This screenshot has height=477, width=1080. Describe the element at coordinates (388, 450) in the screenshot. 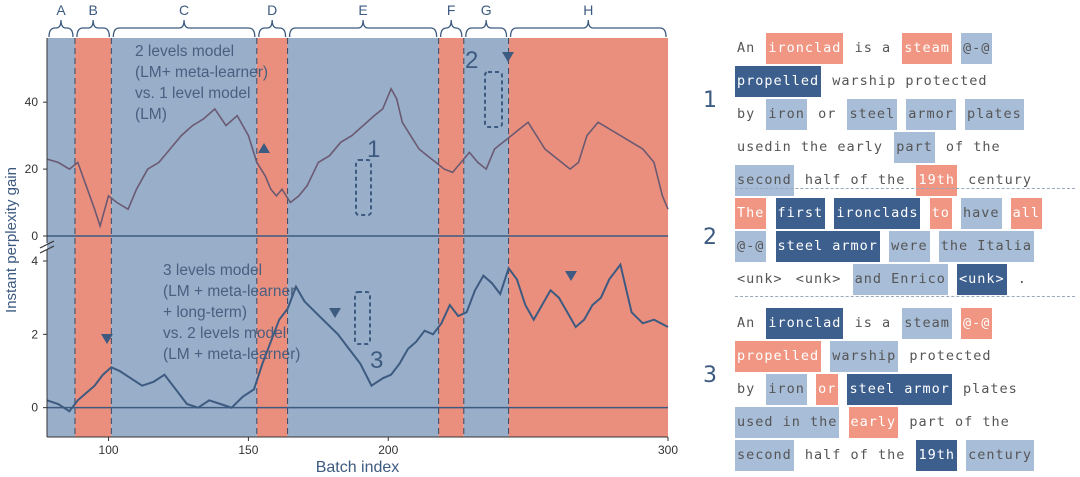

I see `x-tick-label: 200` at that location.